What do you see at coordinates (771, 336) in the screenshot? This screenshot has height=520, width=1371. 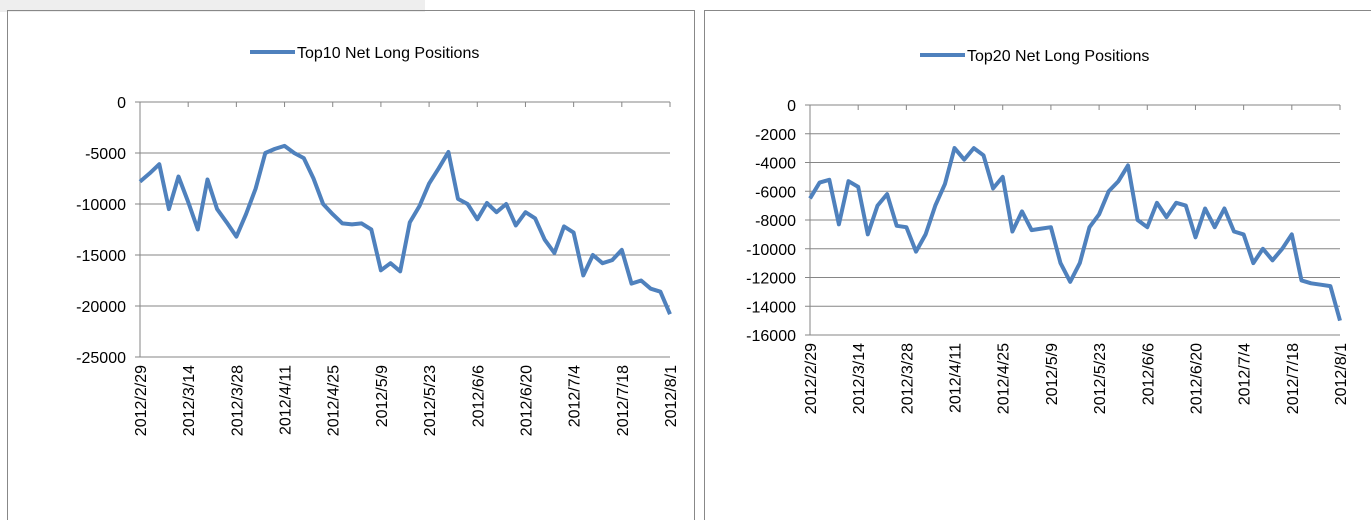 I see `y-tick-label: -16000` at bounding box center [771, 336].